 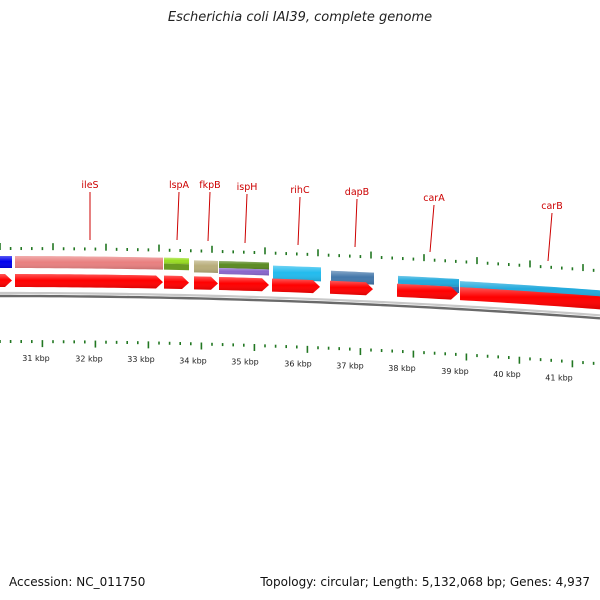 I want to click on gene-label-carB: carB, so click(x=551, y=206).